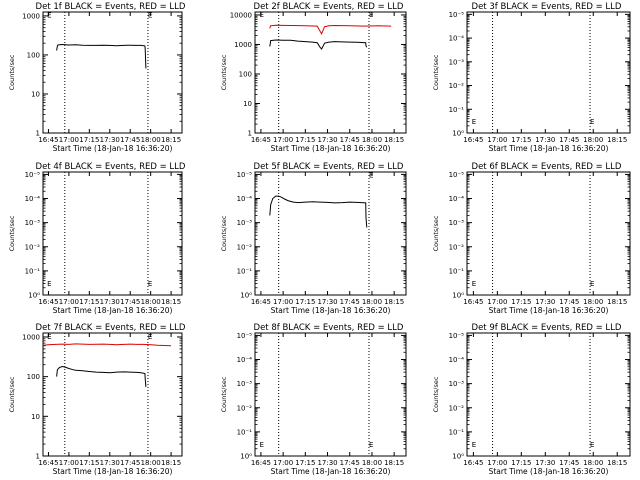 This screenshot has height=480, width=640. What do you see at coordinates (329, 7) in the screenshot?
I see `panel-title: Det 2f BLACK = Events, RED = LLD` at bounding box center [329, 7].